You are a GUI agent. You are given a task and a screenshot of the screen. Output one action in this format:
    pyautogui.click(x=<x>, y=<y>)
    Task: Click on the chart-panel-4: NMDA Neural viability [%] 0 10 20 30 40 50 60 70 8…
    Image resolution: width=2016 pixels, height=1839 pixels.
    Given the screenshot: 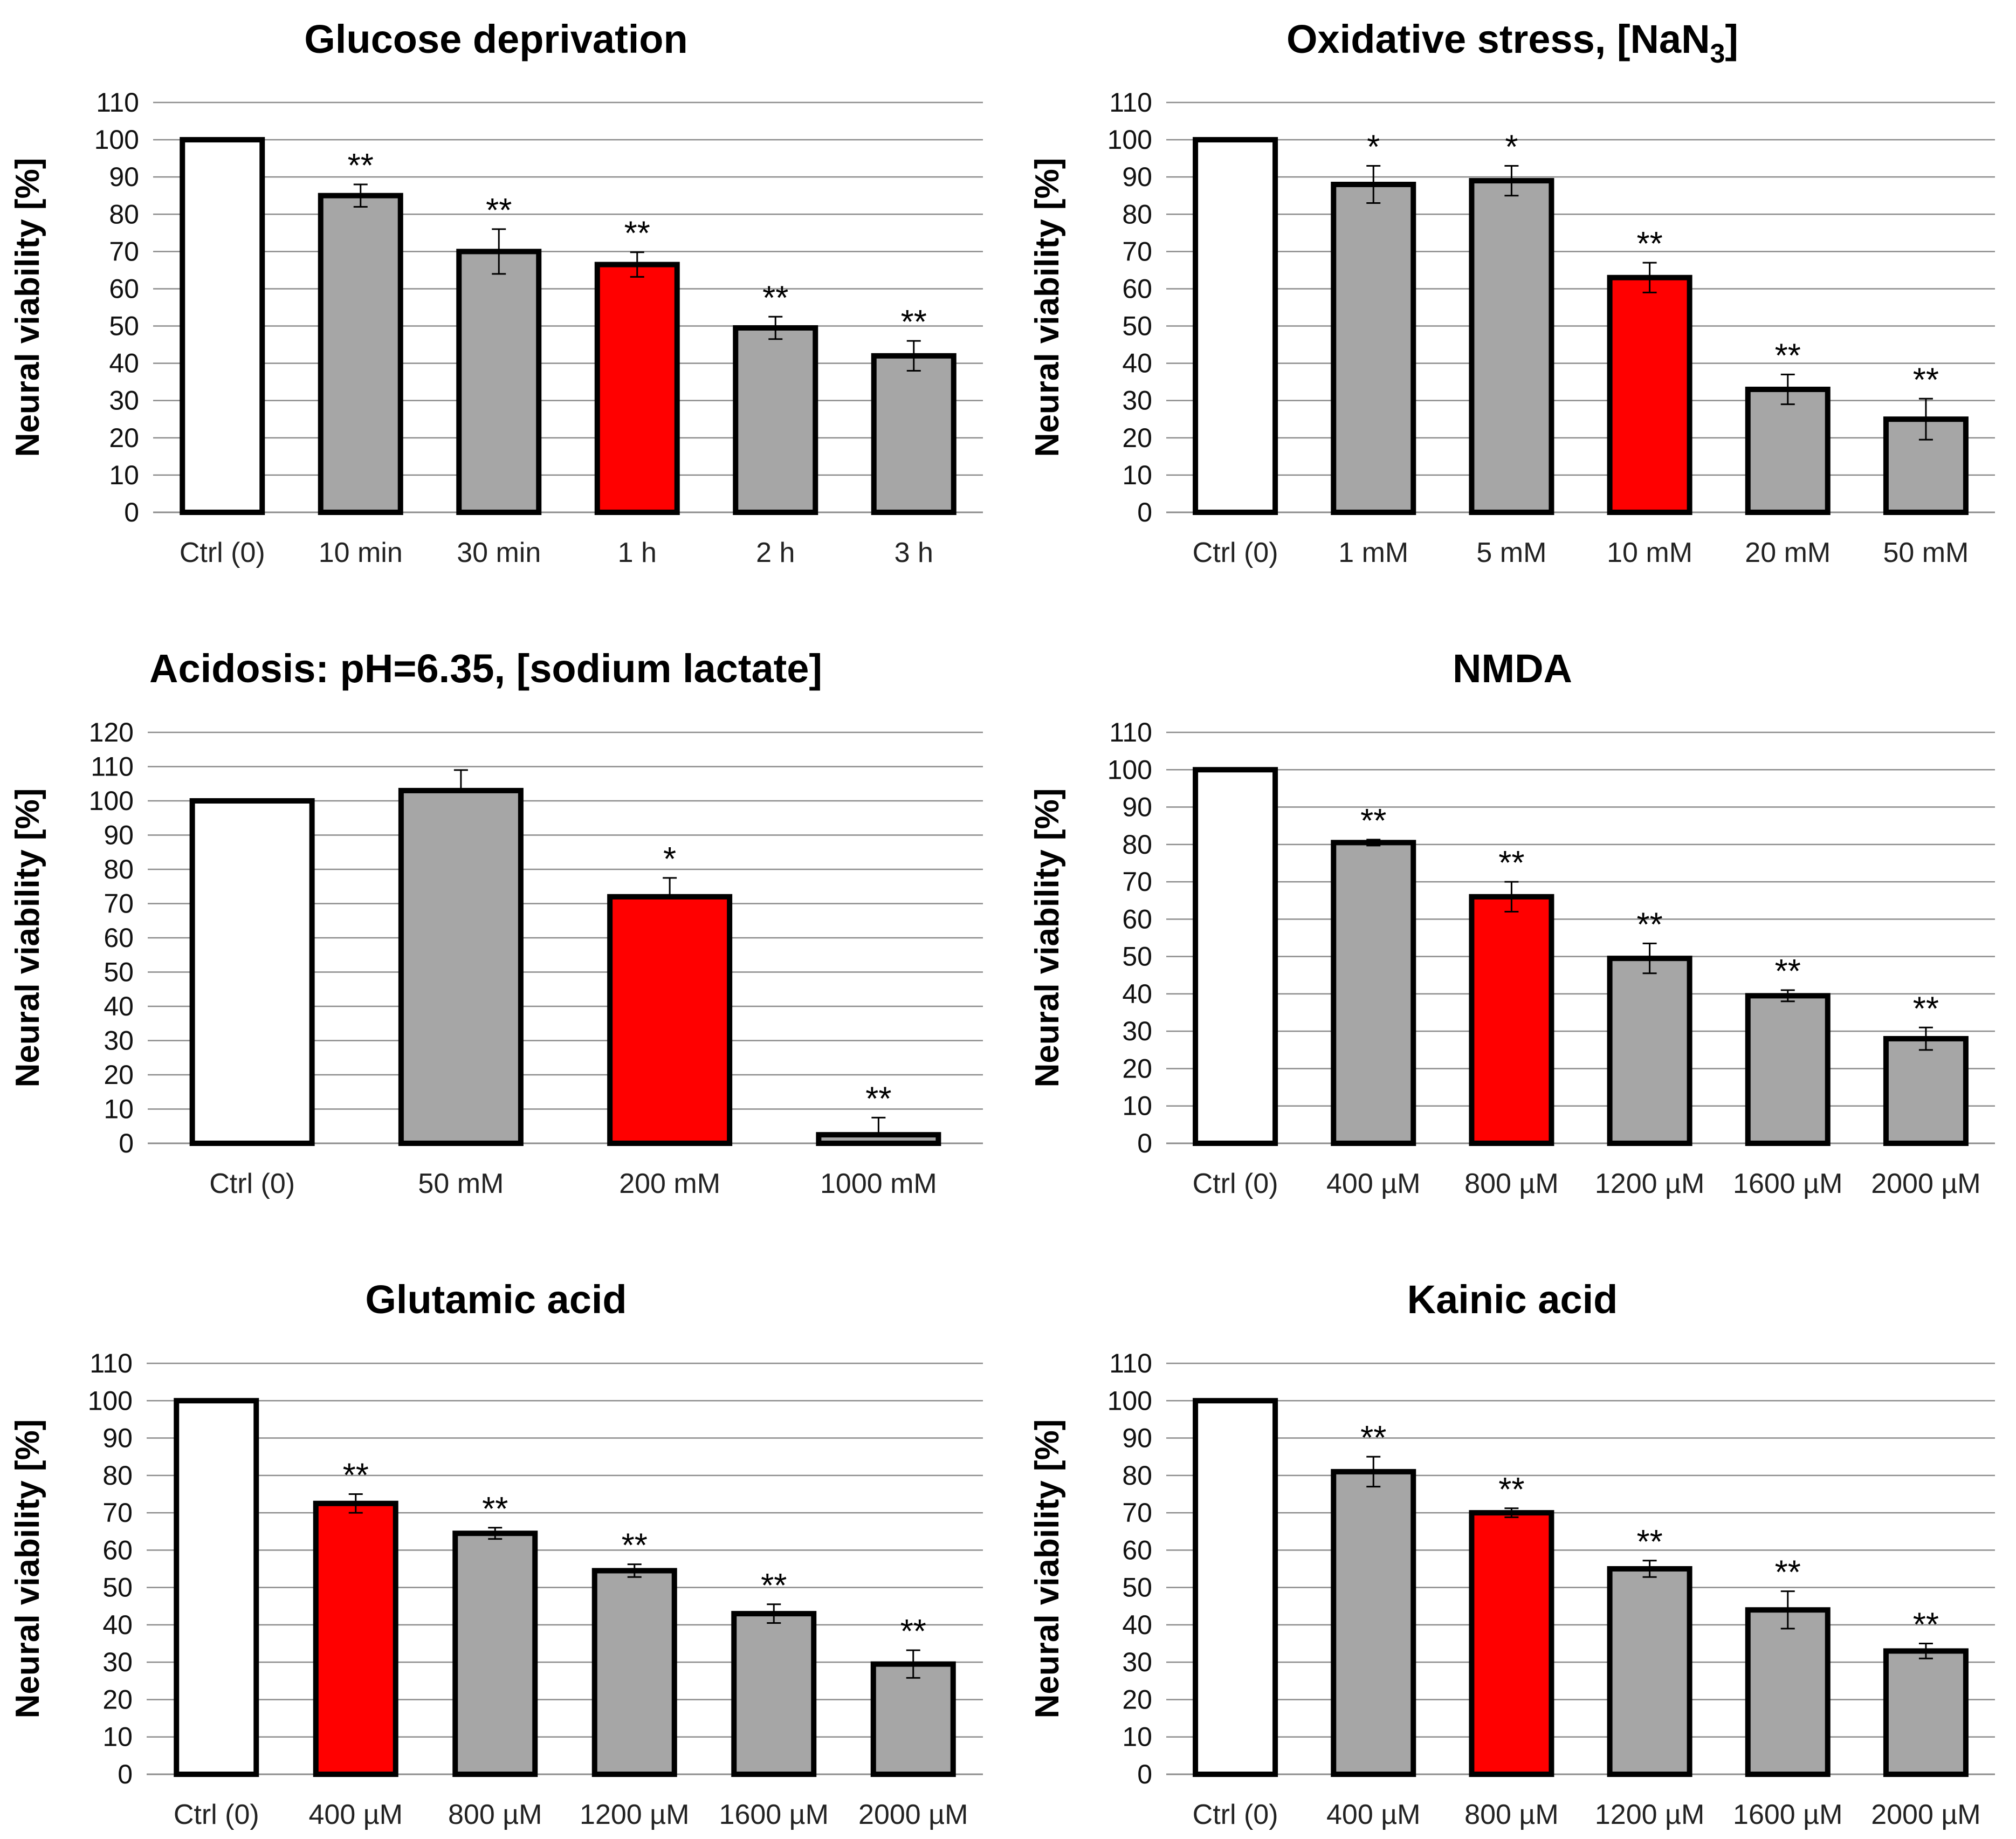 What is the action you would take?
    pyautogui.click(x=1512, y=922)
    